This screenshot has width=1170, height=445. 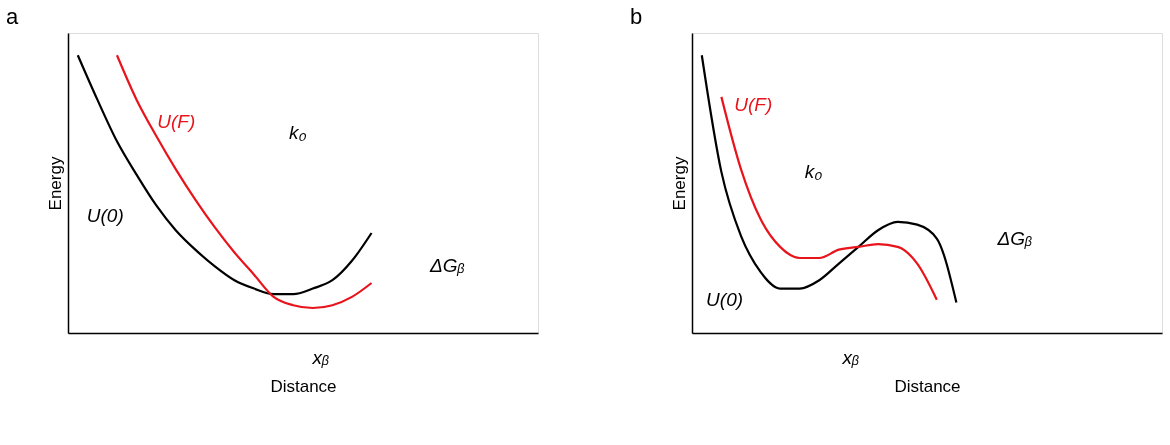 I want to click on chart-title: a, so click(x=12, y=16).